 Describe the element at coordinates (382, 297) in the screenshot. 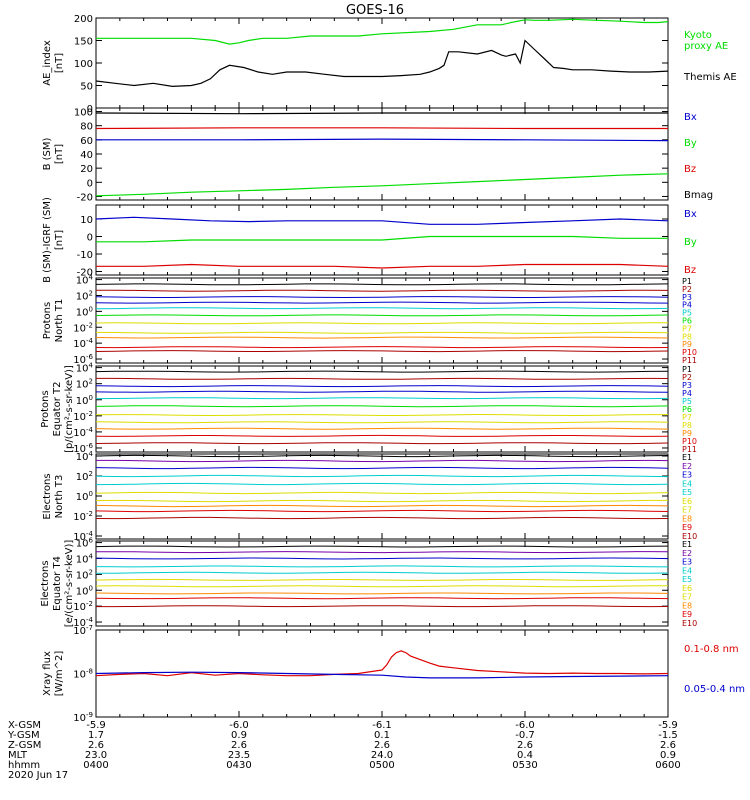

I see `channel-line-p3` at that location.